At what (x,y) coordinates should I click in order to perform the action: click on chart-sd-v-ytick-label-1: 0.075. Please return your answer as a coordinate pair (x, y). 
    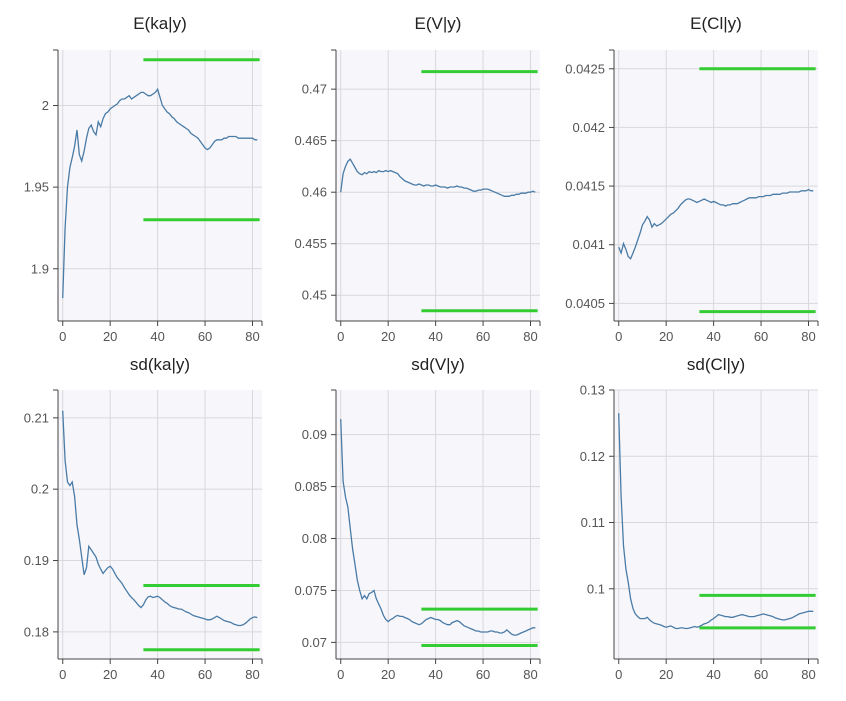
    Looking at the image, I should click on (310, 590).